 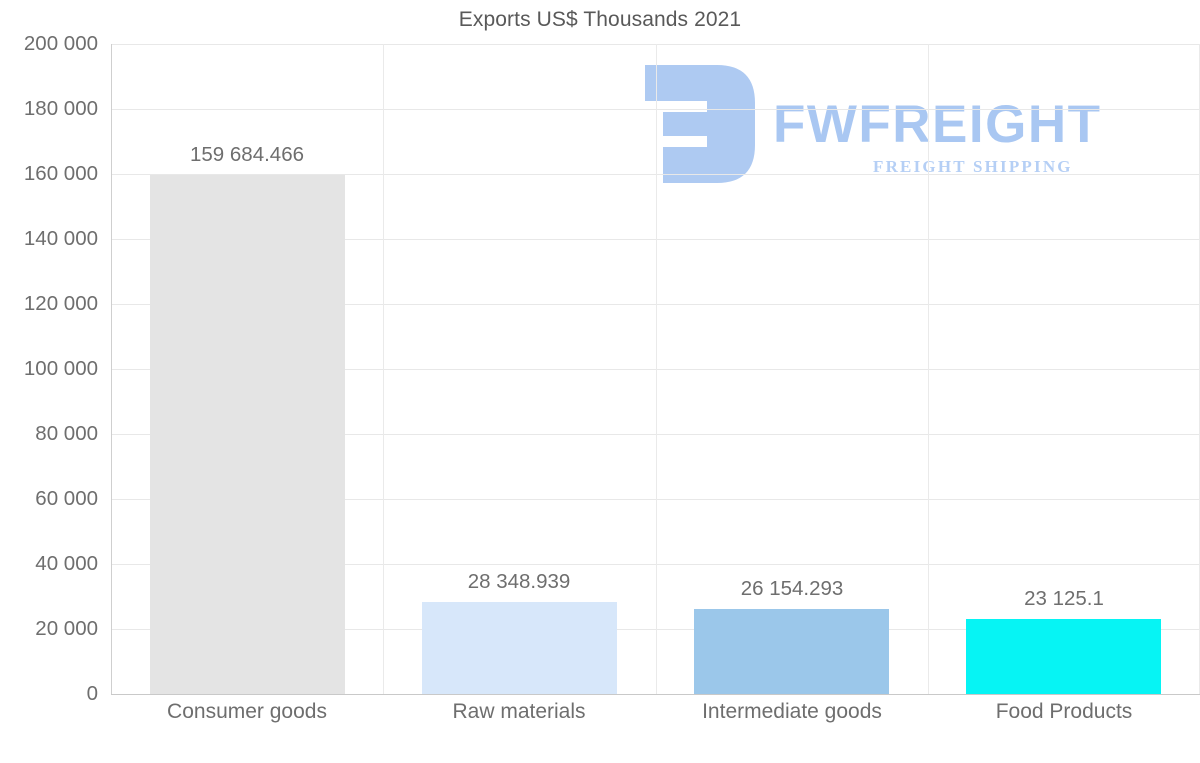 What do you see at coordinates (600, 19) in the screenshot?
I see `chart-title: Exports US$ Thousands 2021` at bounding box center [600, 19].